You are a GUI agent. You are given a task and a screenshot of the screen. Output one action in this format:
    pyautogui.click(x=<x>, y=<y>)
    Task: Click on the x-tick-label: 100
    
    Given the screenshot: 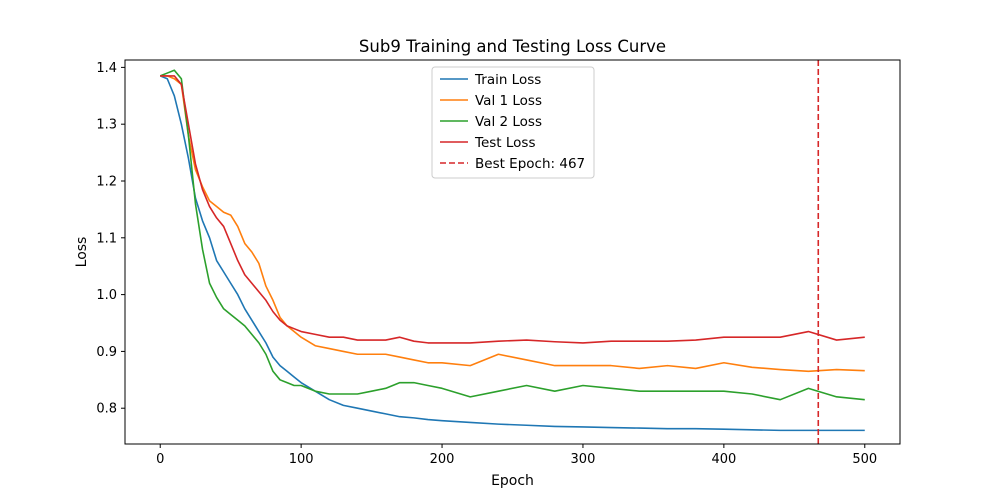 What is the action you would take?
    pyautogui.click(x=301, y=459)
    